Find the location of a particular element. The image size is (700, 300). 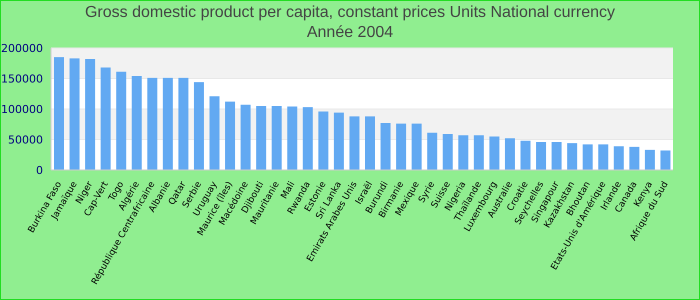

chart-subtitle: Année 2004 is located at coordinates (350, 33).